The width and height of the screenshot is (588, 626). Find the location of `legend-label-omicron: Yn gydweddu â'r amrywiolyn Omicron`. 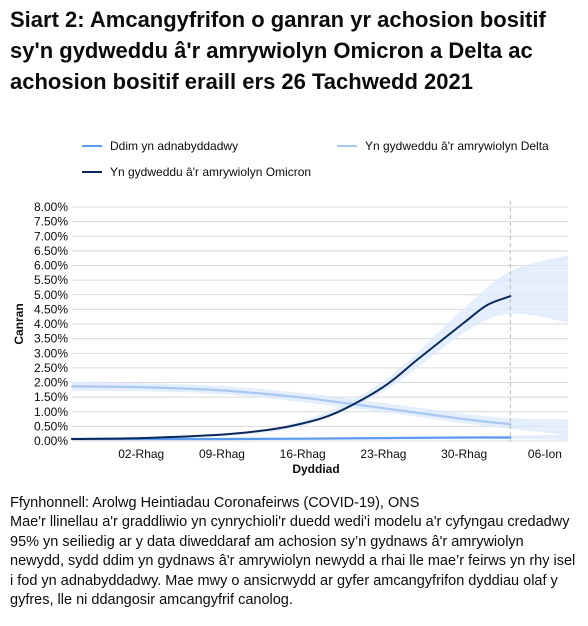

legend-label-omicron: Yn gydweddu â'r amrywiolyn Omicron is located at coordinates (211, 172).